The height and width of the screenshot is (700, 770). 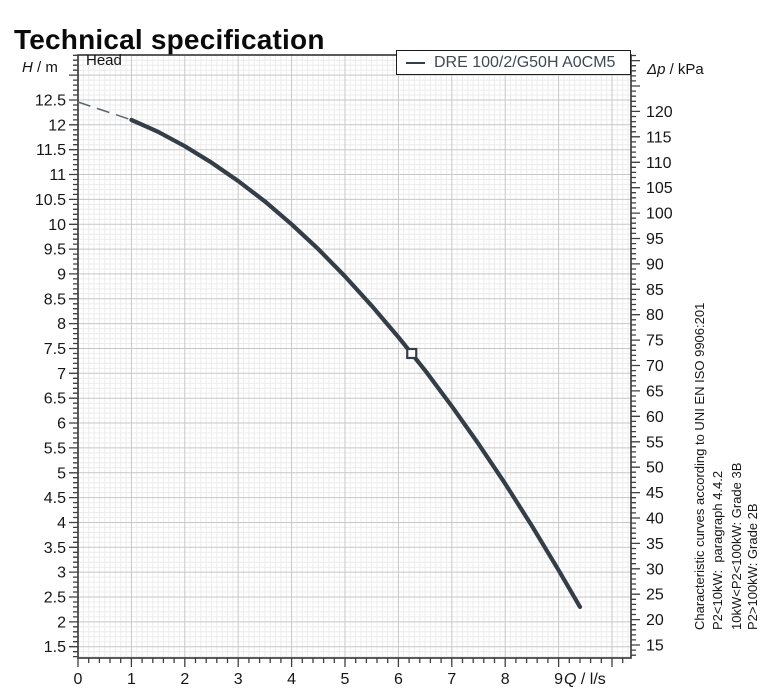 I want to click on tick-label: 70, so click(x=655, y=366).